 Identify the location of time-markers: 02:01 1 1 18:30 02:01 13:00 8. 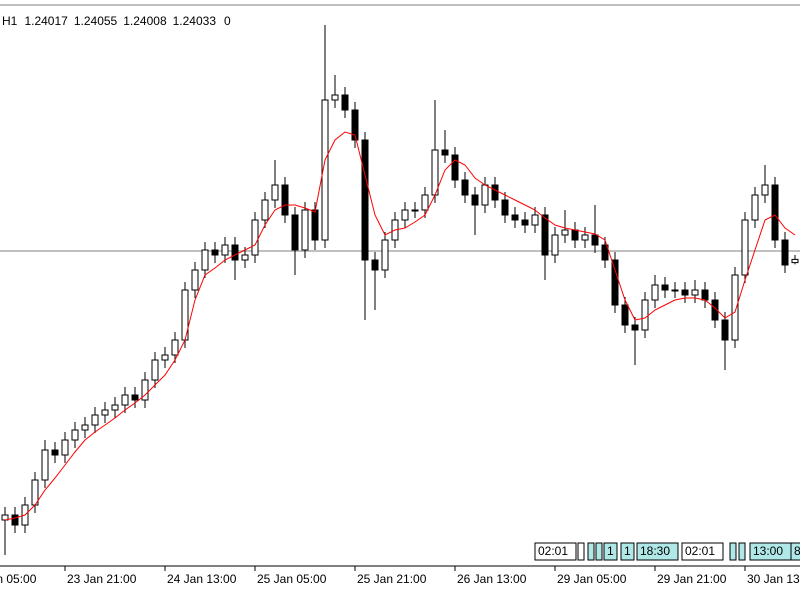
(667, 551).